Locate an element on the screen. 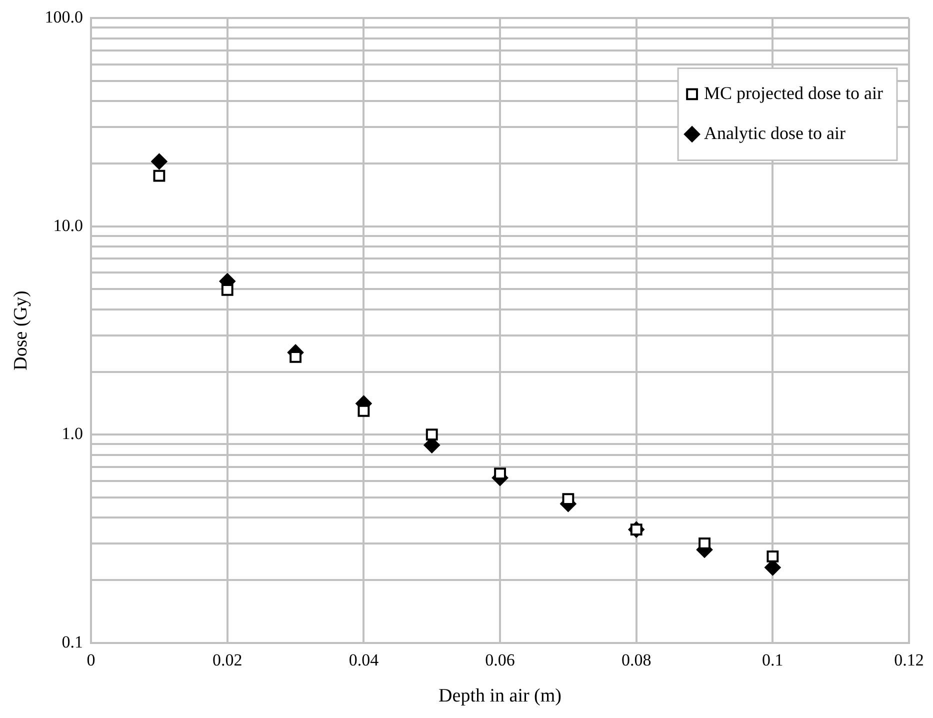 This screenshot has width=933, height=718. y-tick-label: 100.0 is located at coordinates (64, 17).